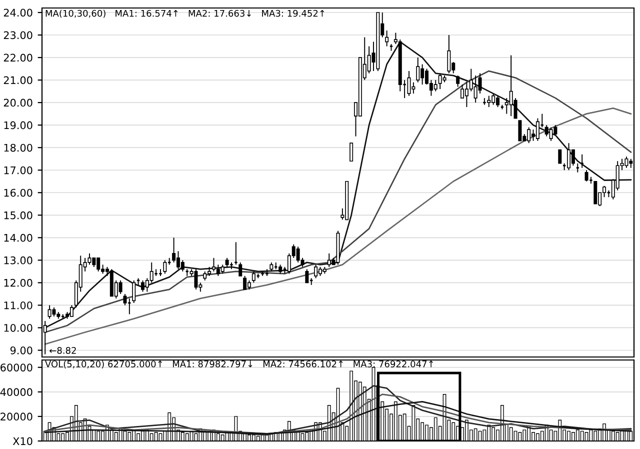  What do you see at coordinates (18, 148) in the screenshot?
I see `y-tick-label: 18.00` at bounding box center [18, 148].